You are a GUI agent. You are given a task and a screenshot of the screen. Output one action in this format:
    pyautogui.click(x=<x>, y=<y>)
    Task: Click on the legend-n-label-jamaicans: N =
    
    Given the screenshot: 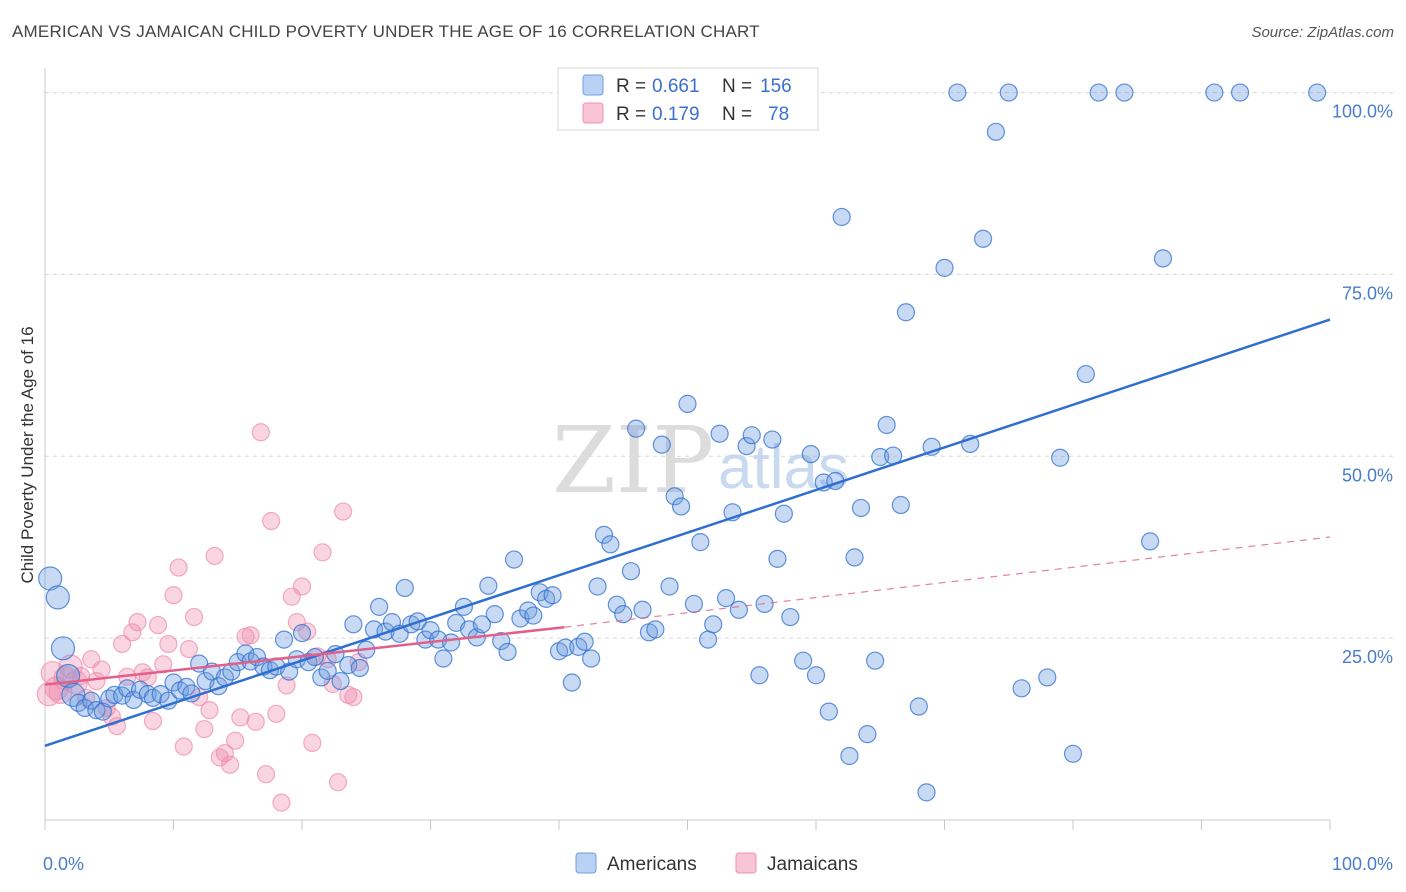 What is the action you would take?
    pyautogui.click(x=737, y=114)
    